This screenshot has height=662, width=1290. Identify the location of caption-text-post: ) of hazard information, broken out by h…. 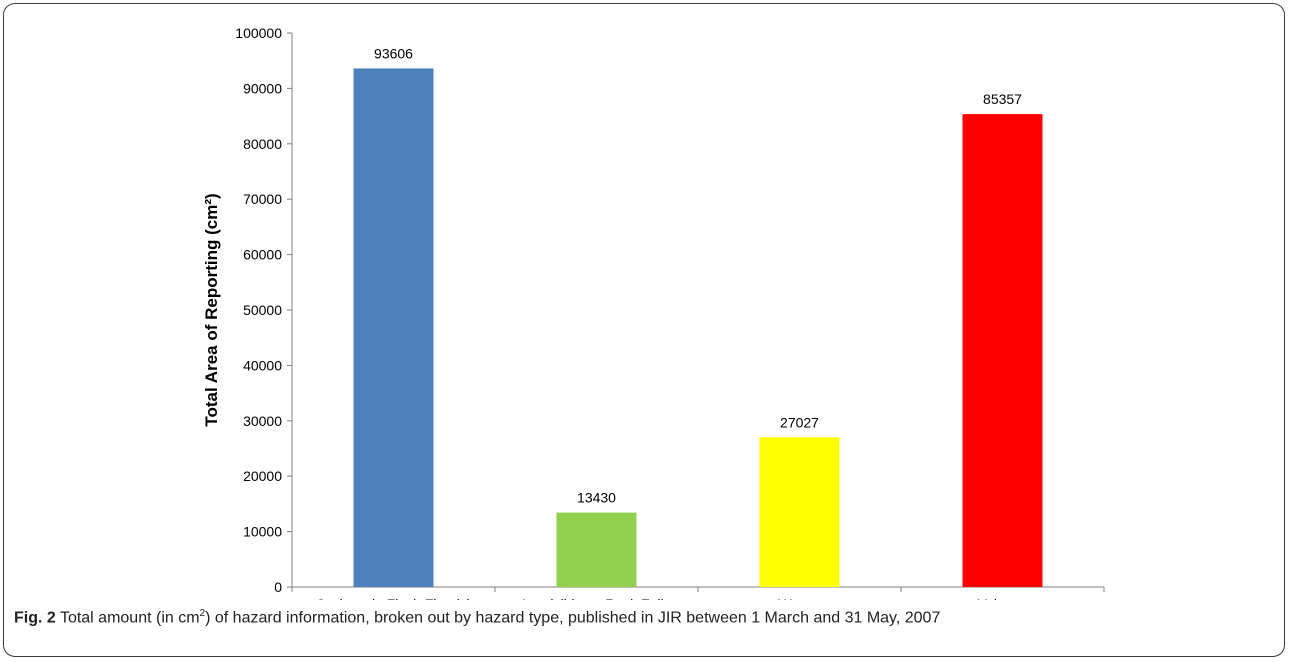
(573, 618).